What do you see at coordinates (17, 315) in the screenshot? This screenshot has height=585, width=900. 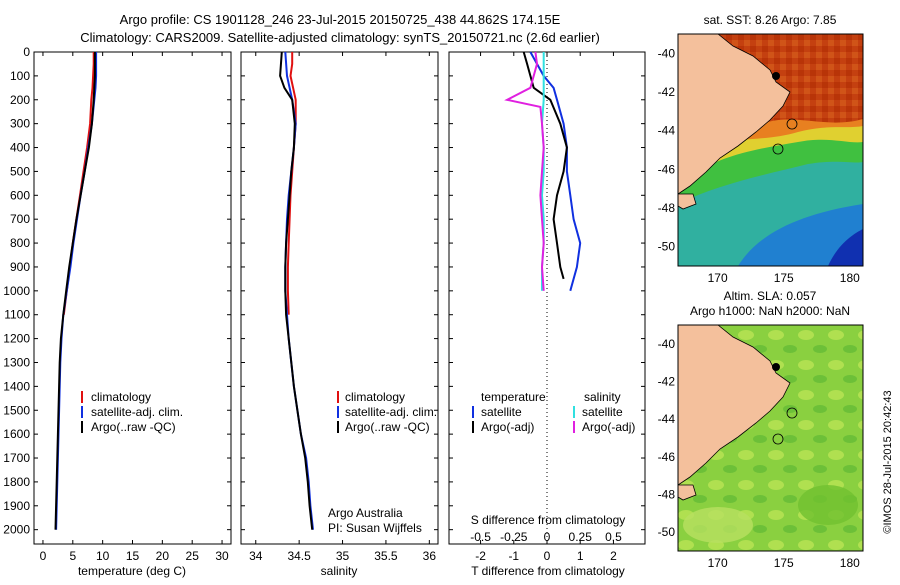 I see `depth-tick-label: 1100` at bounding box center [17, 315].